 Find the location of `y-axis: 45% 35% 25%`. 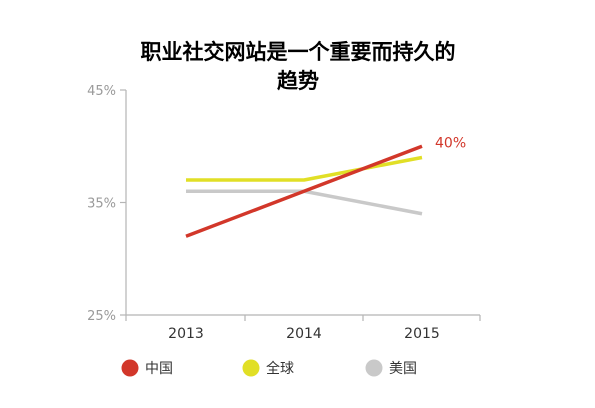

y-axis: 45% 35% 25% is located at coordinates (107, 204).